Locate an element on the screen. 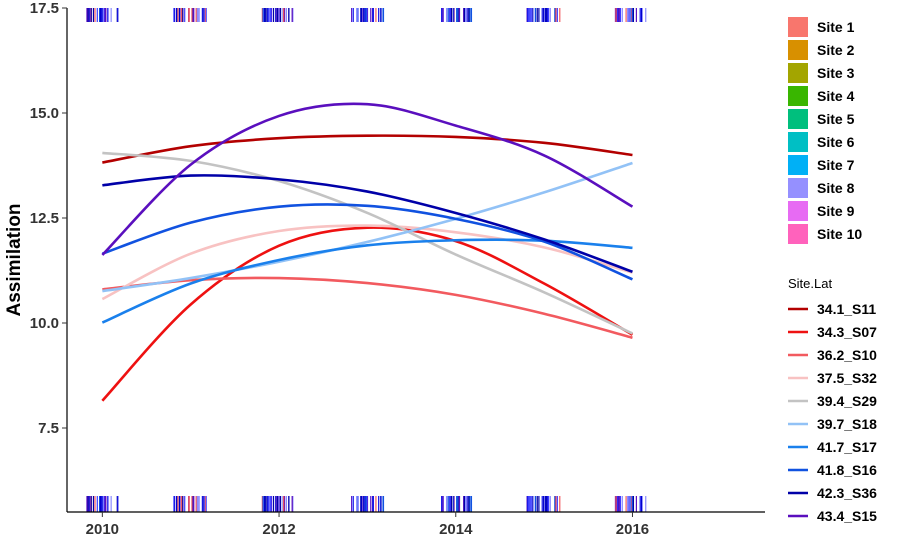 The image size is (900, 550). site-legend-label: Site 9 is located at coordinates (836, 211).